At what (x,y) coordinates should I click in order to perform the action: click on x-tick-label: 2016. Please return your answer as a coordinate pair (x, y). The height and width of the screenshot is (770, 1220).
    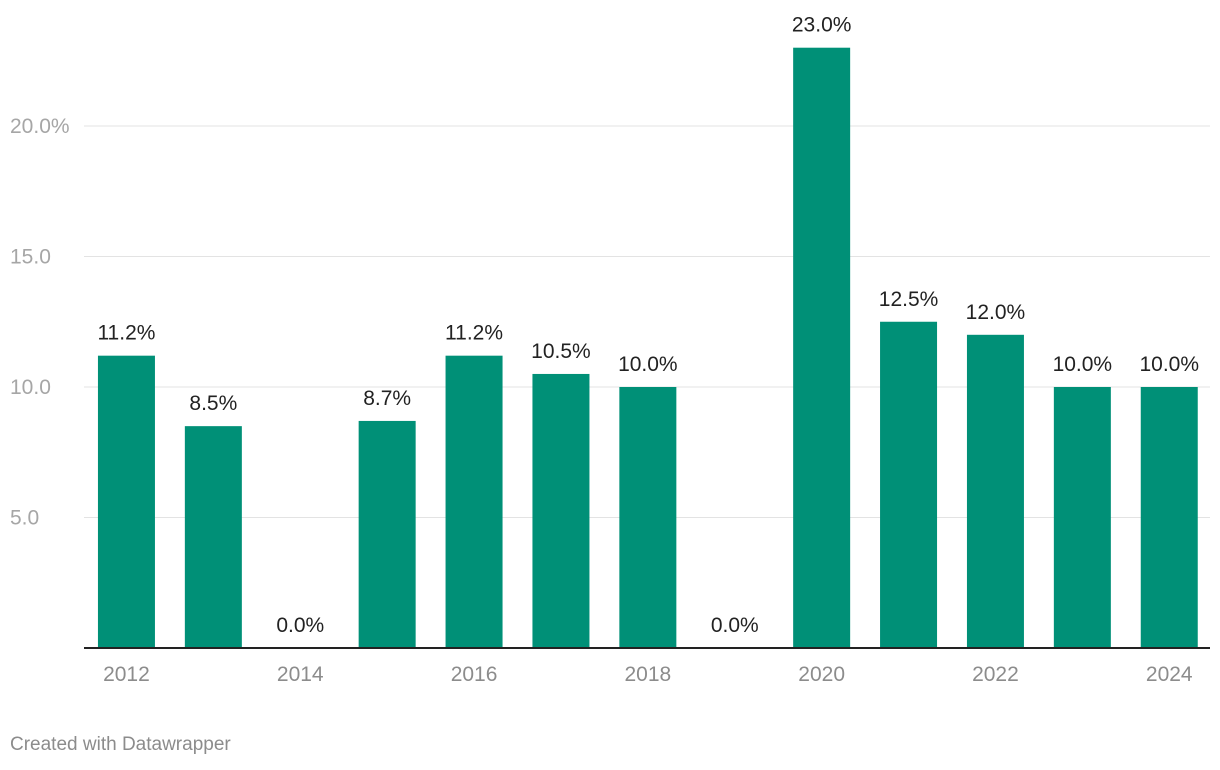
    Looking at the image, I should click on (474, 674).